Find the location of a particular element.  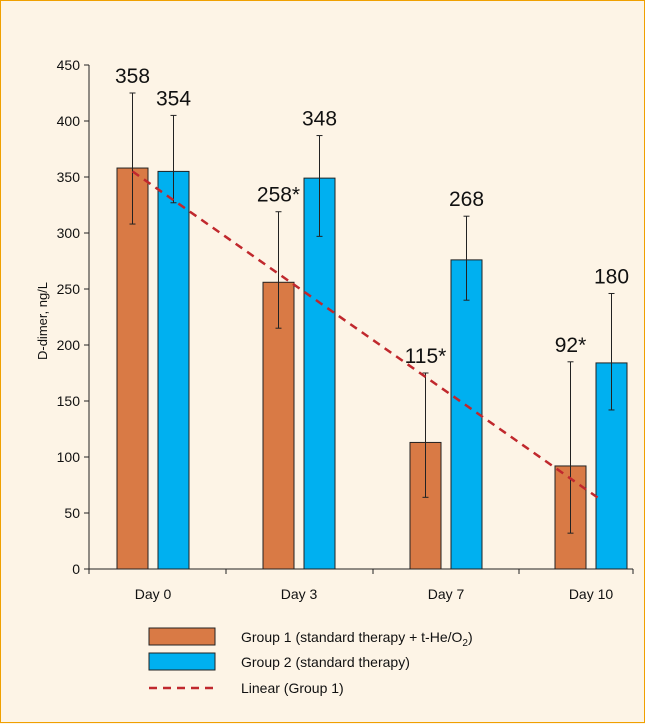

data-label: 268 is located at coordinates (466, 199).